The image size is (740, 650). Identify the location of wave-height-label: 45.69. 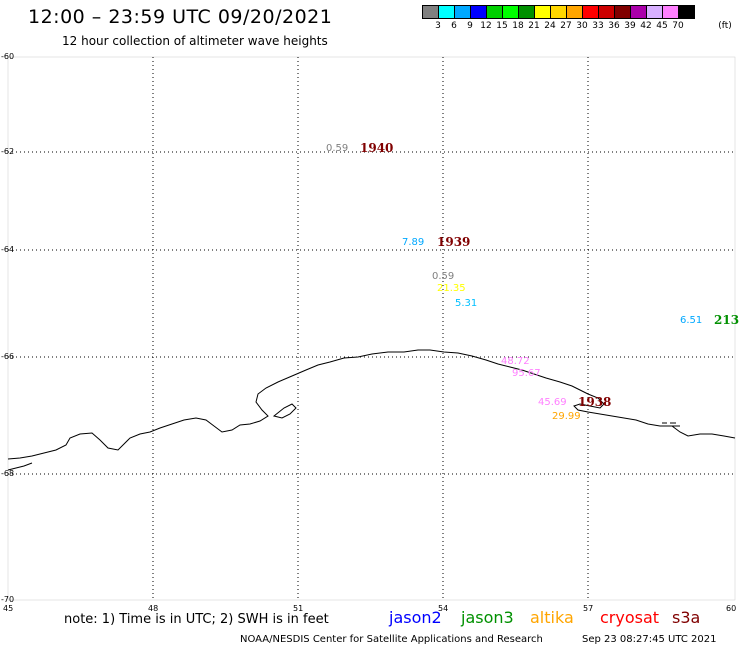
(552, 402).